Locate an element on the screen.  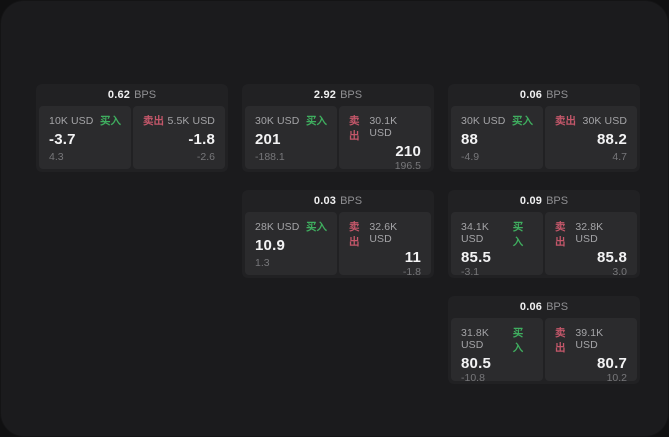
sell-amount: 30K USD is located at coordinates (604, 121).